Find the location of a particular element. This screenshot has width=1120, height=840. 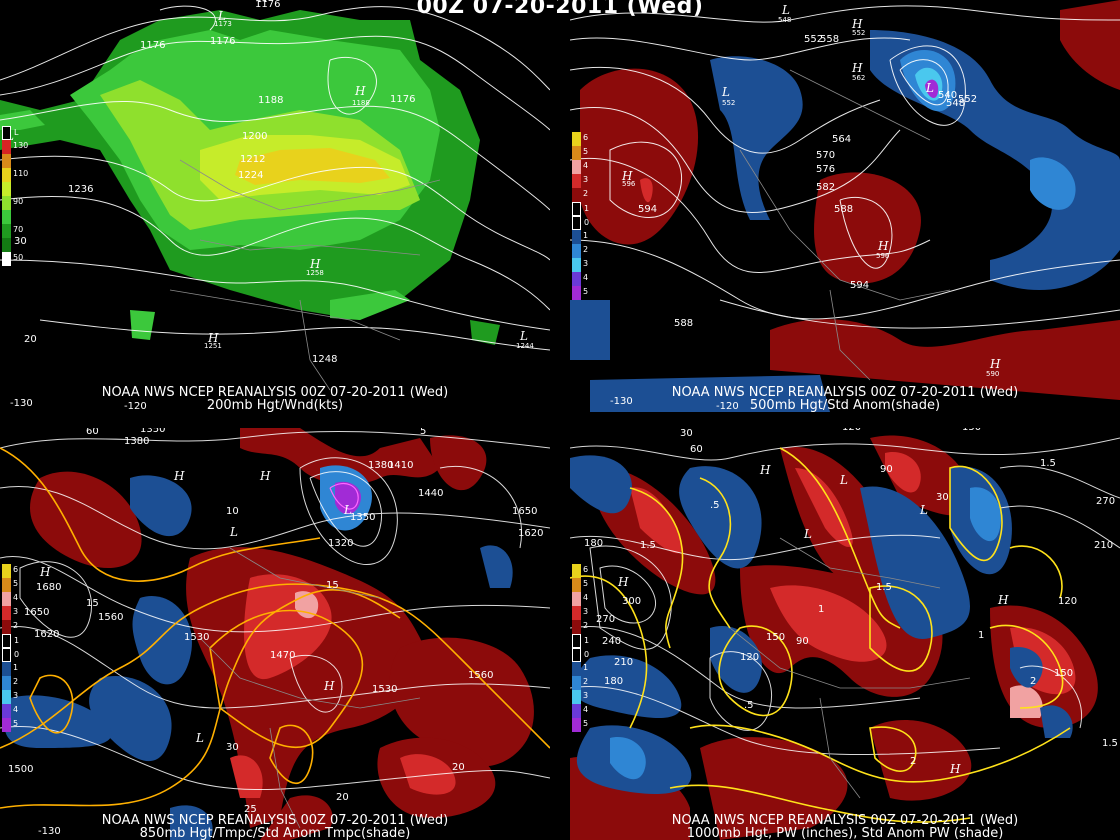

svg-text: 150 is located at coordinates (971, 430).